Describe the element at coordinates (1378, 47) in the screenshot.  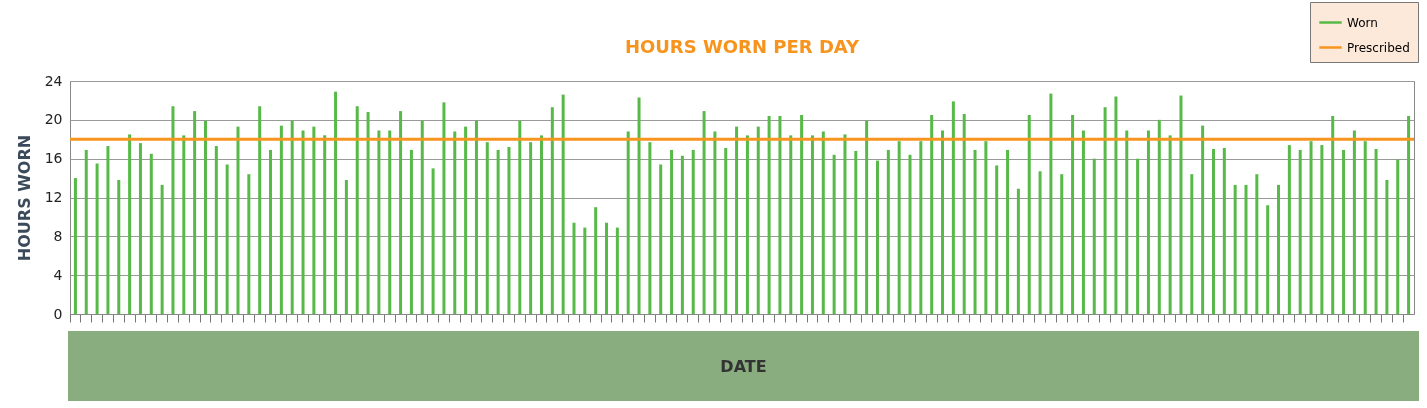
I see `legend-label: Prescribed` at that location.